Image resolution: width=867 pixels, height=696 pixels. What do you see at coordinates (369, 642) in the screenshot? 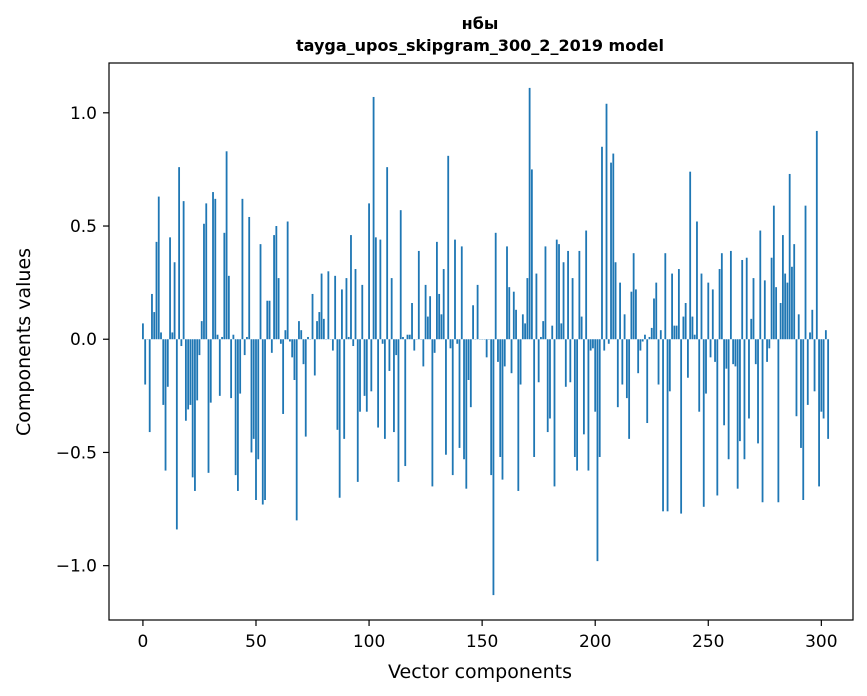
I see `x-tick-label: 100` at bounding box center [369, 642].